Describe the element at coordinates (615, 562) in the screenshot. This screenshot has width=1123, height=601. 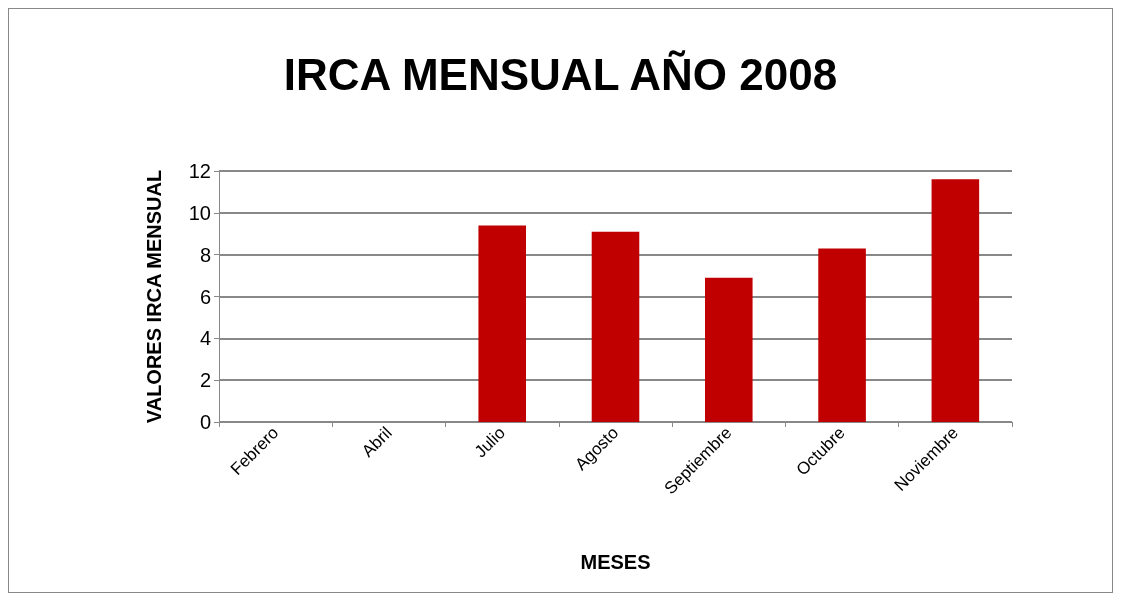
I see `x-axis-title: MESES` at that location.